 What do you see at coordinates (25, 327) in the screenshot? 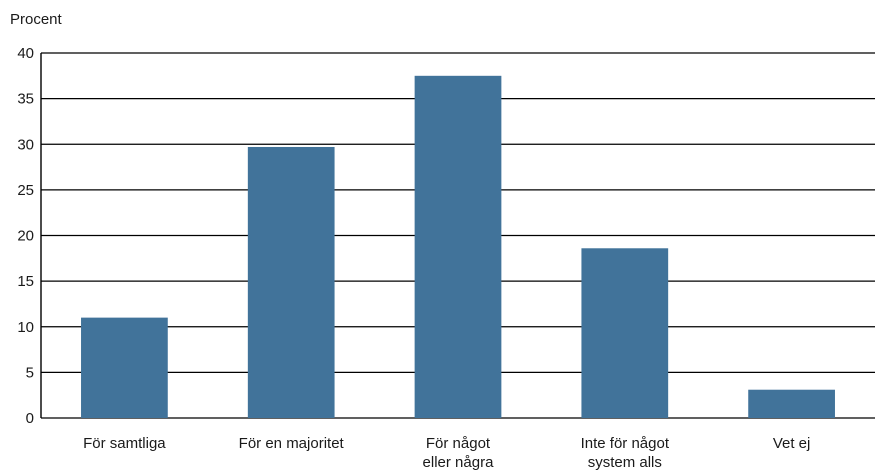
I see `y-tick-label: 10` at bounding box center [25, 327].